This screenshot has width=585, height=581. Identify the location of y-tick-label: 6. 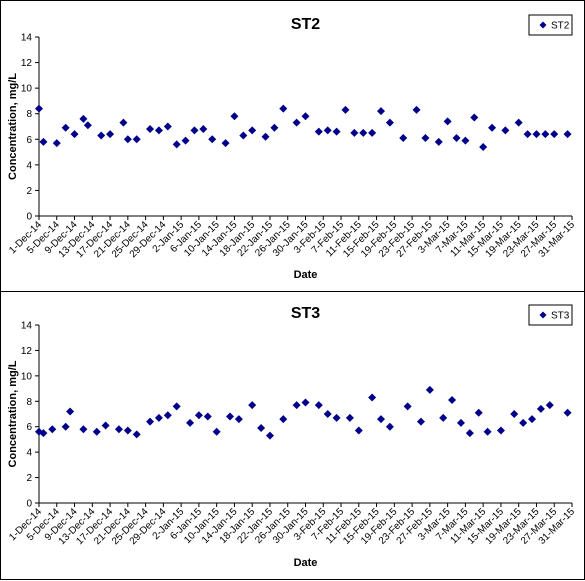
(29, 427).